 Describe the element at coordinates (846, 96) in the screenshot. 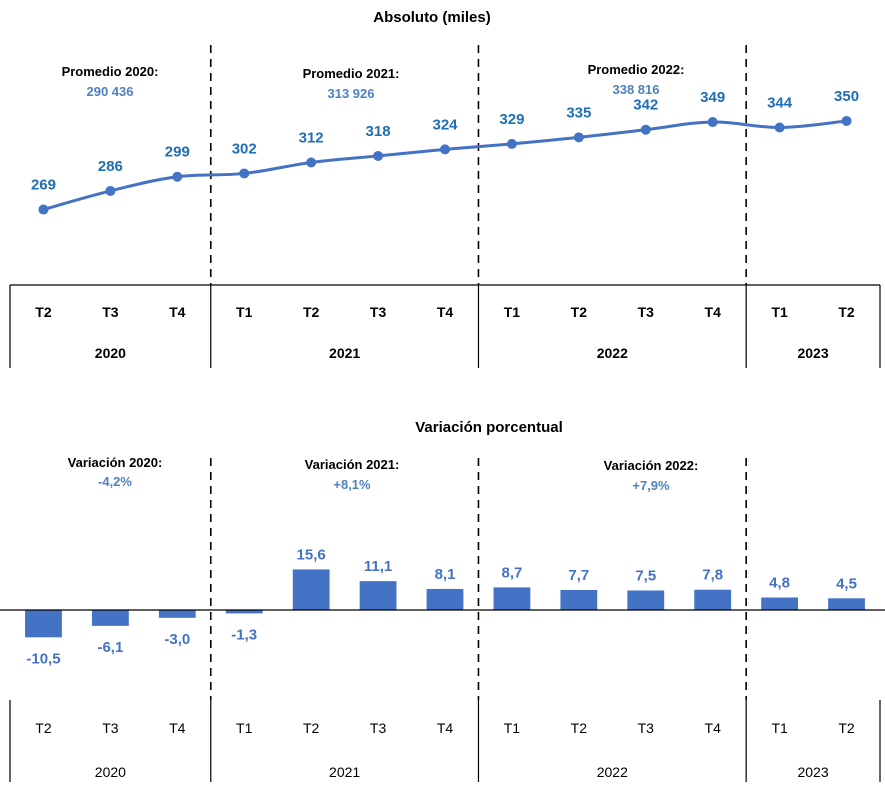

I see `point-label: 350` at that location.